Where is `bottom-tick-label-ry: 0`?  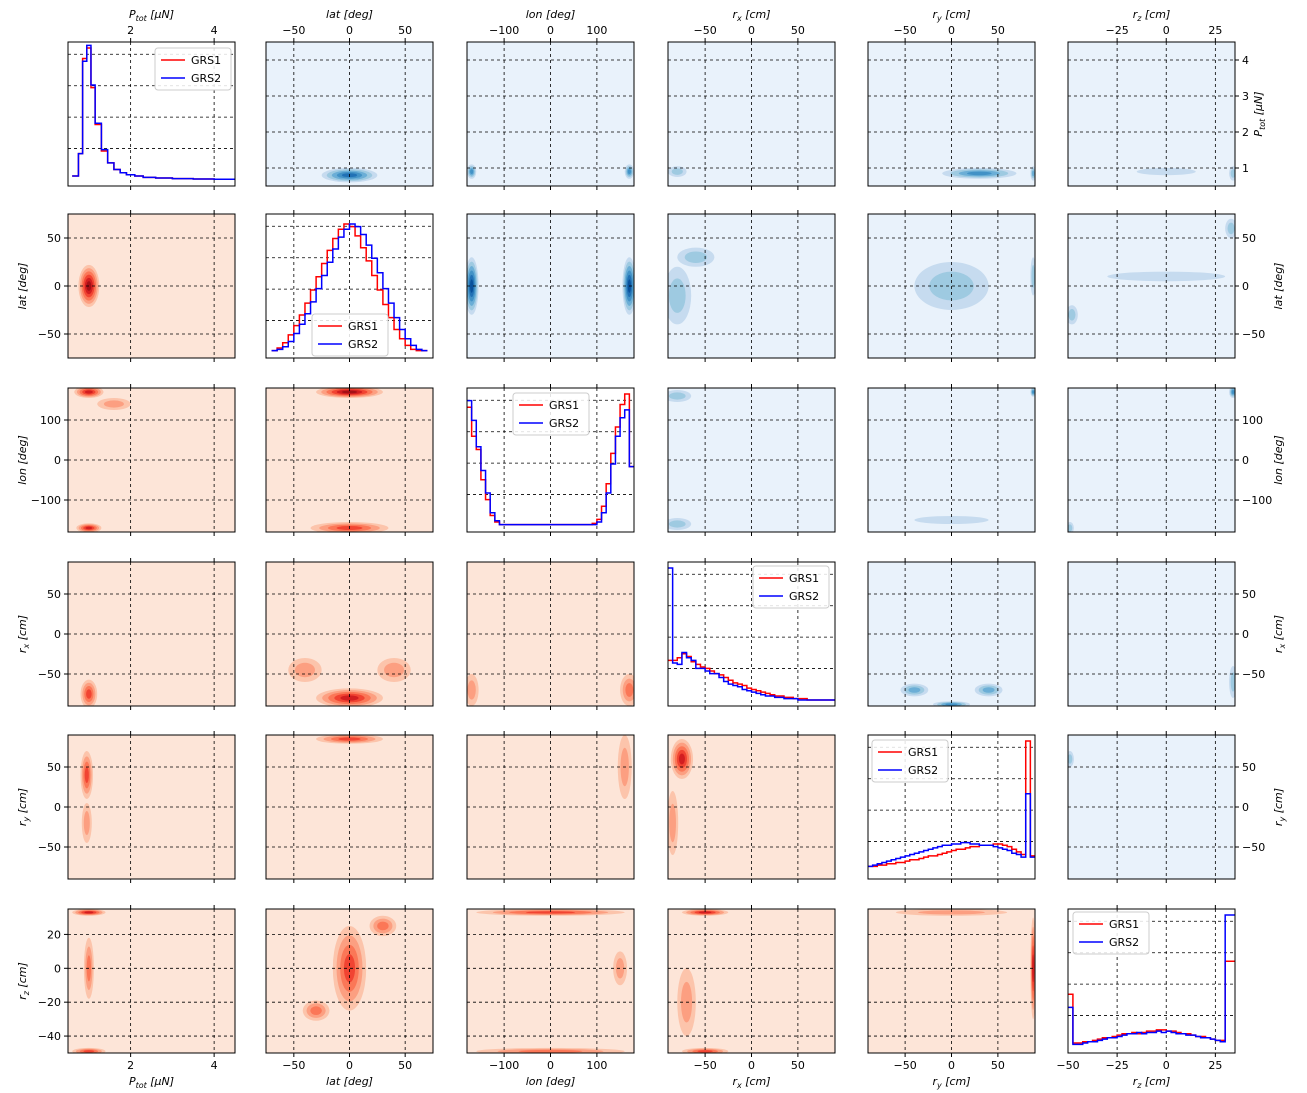 bottom-tick-label-ry: 0 is located at coordinates (951, 1065).